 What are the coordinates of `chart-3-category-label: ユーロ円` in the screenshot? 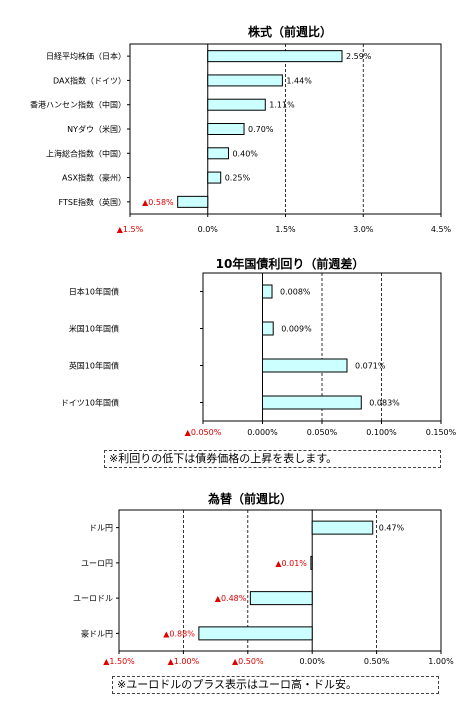 It's located at (97, 563).